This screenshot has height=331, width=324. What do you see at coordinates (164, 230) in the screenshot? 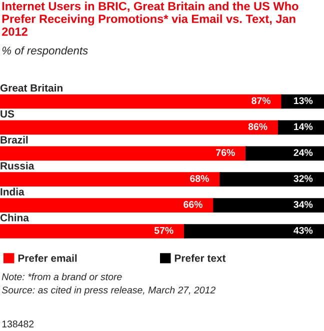
I see `data-label: 57%` at bounding box center [164, 230].